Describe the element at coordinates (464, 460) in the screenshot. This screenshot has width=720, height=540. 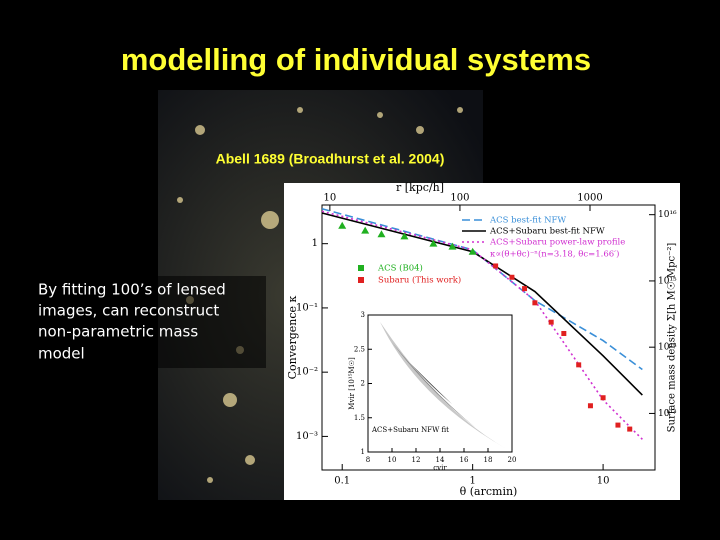
I see `inset-x-tick-label: 16` at that location.